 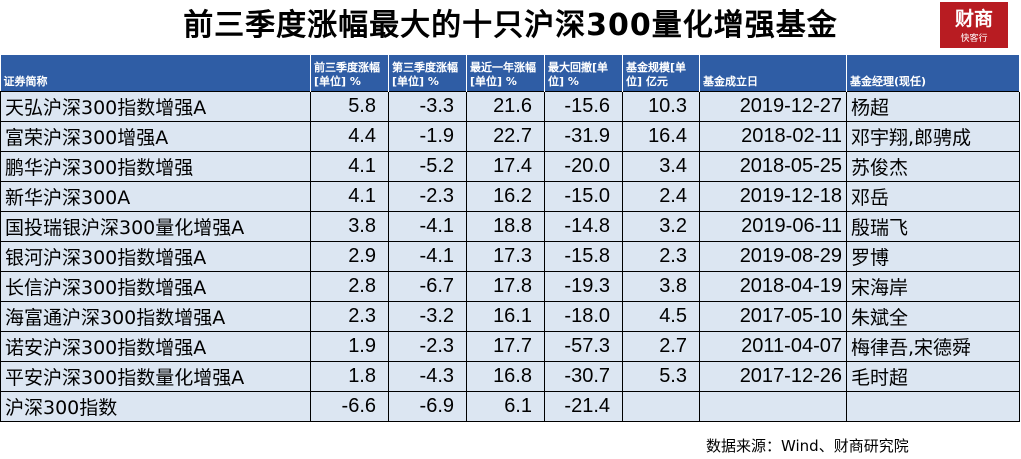 I want to click on cell-1y-return: 16.8, so click(x=505, y=376).